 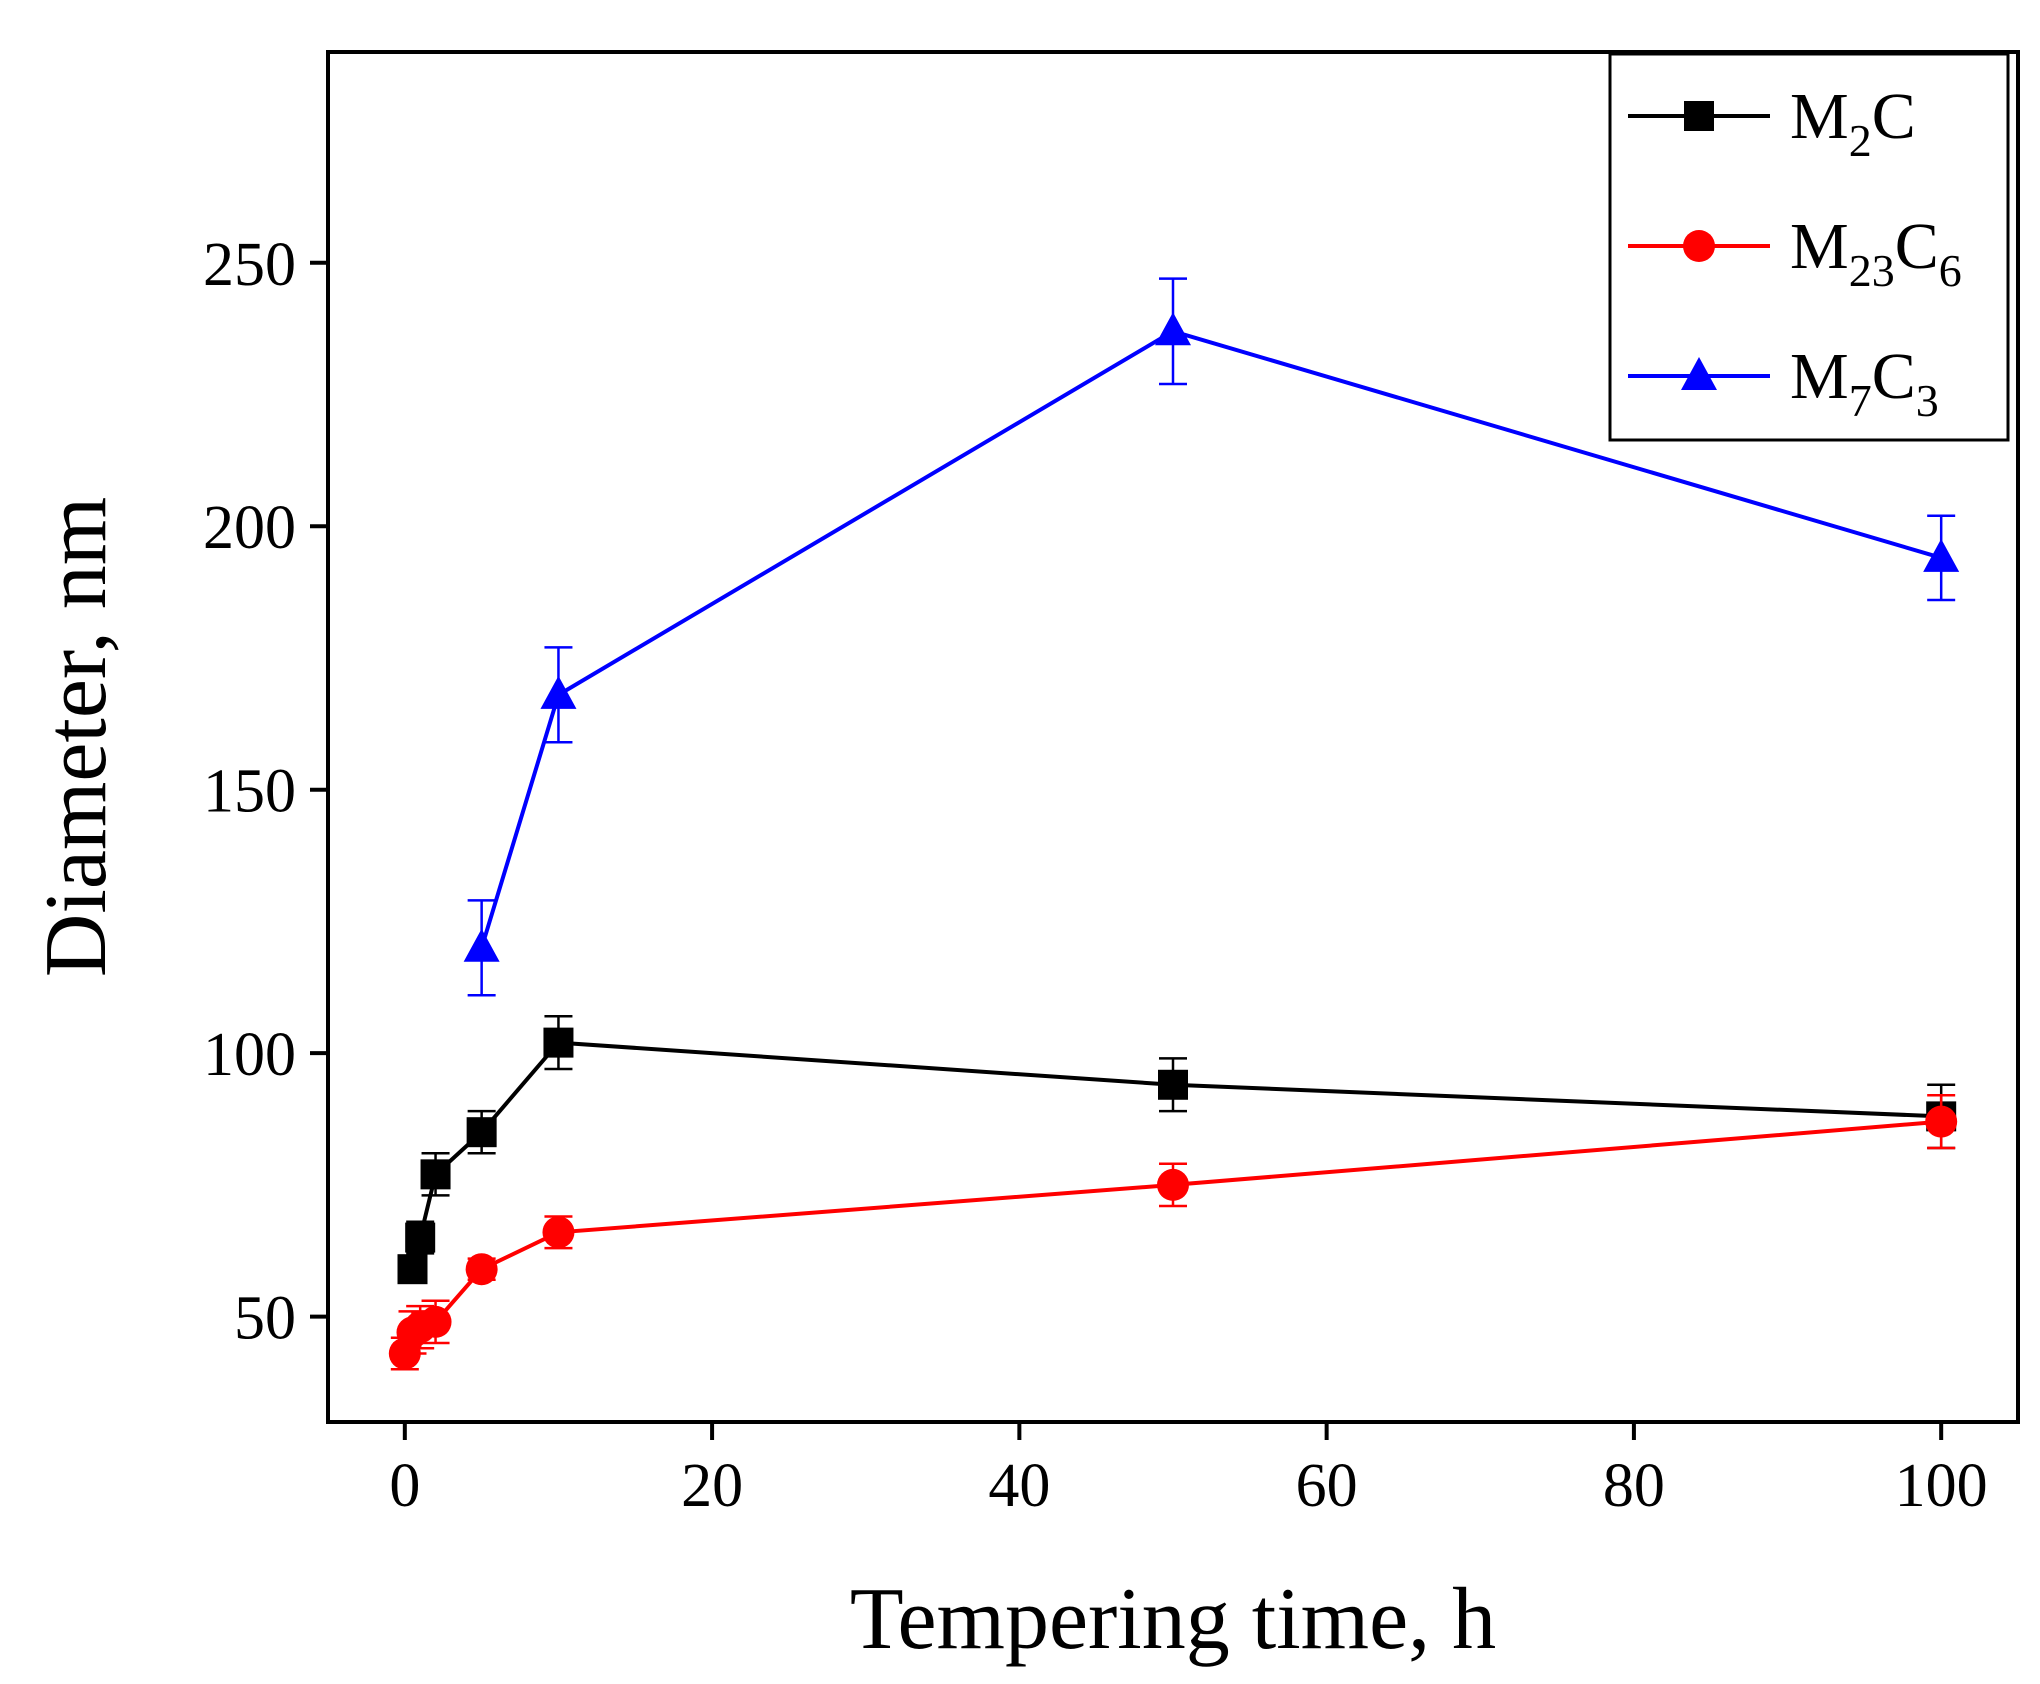 I want to click on legend-marker-m23c6, so click(x=1699, y=246).